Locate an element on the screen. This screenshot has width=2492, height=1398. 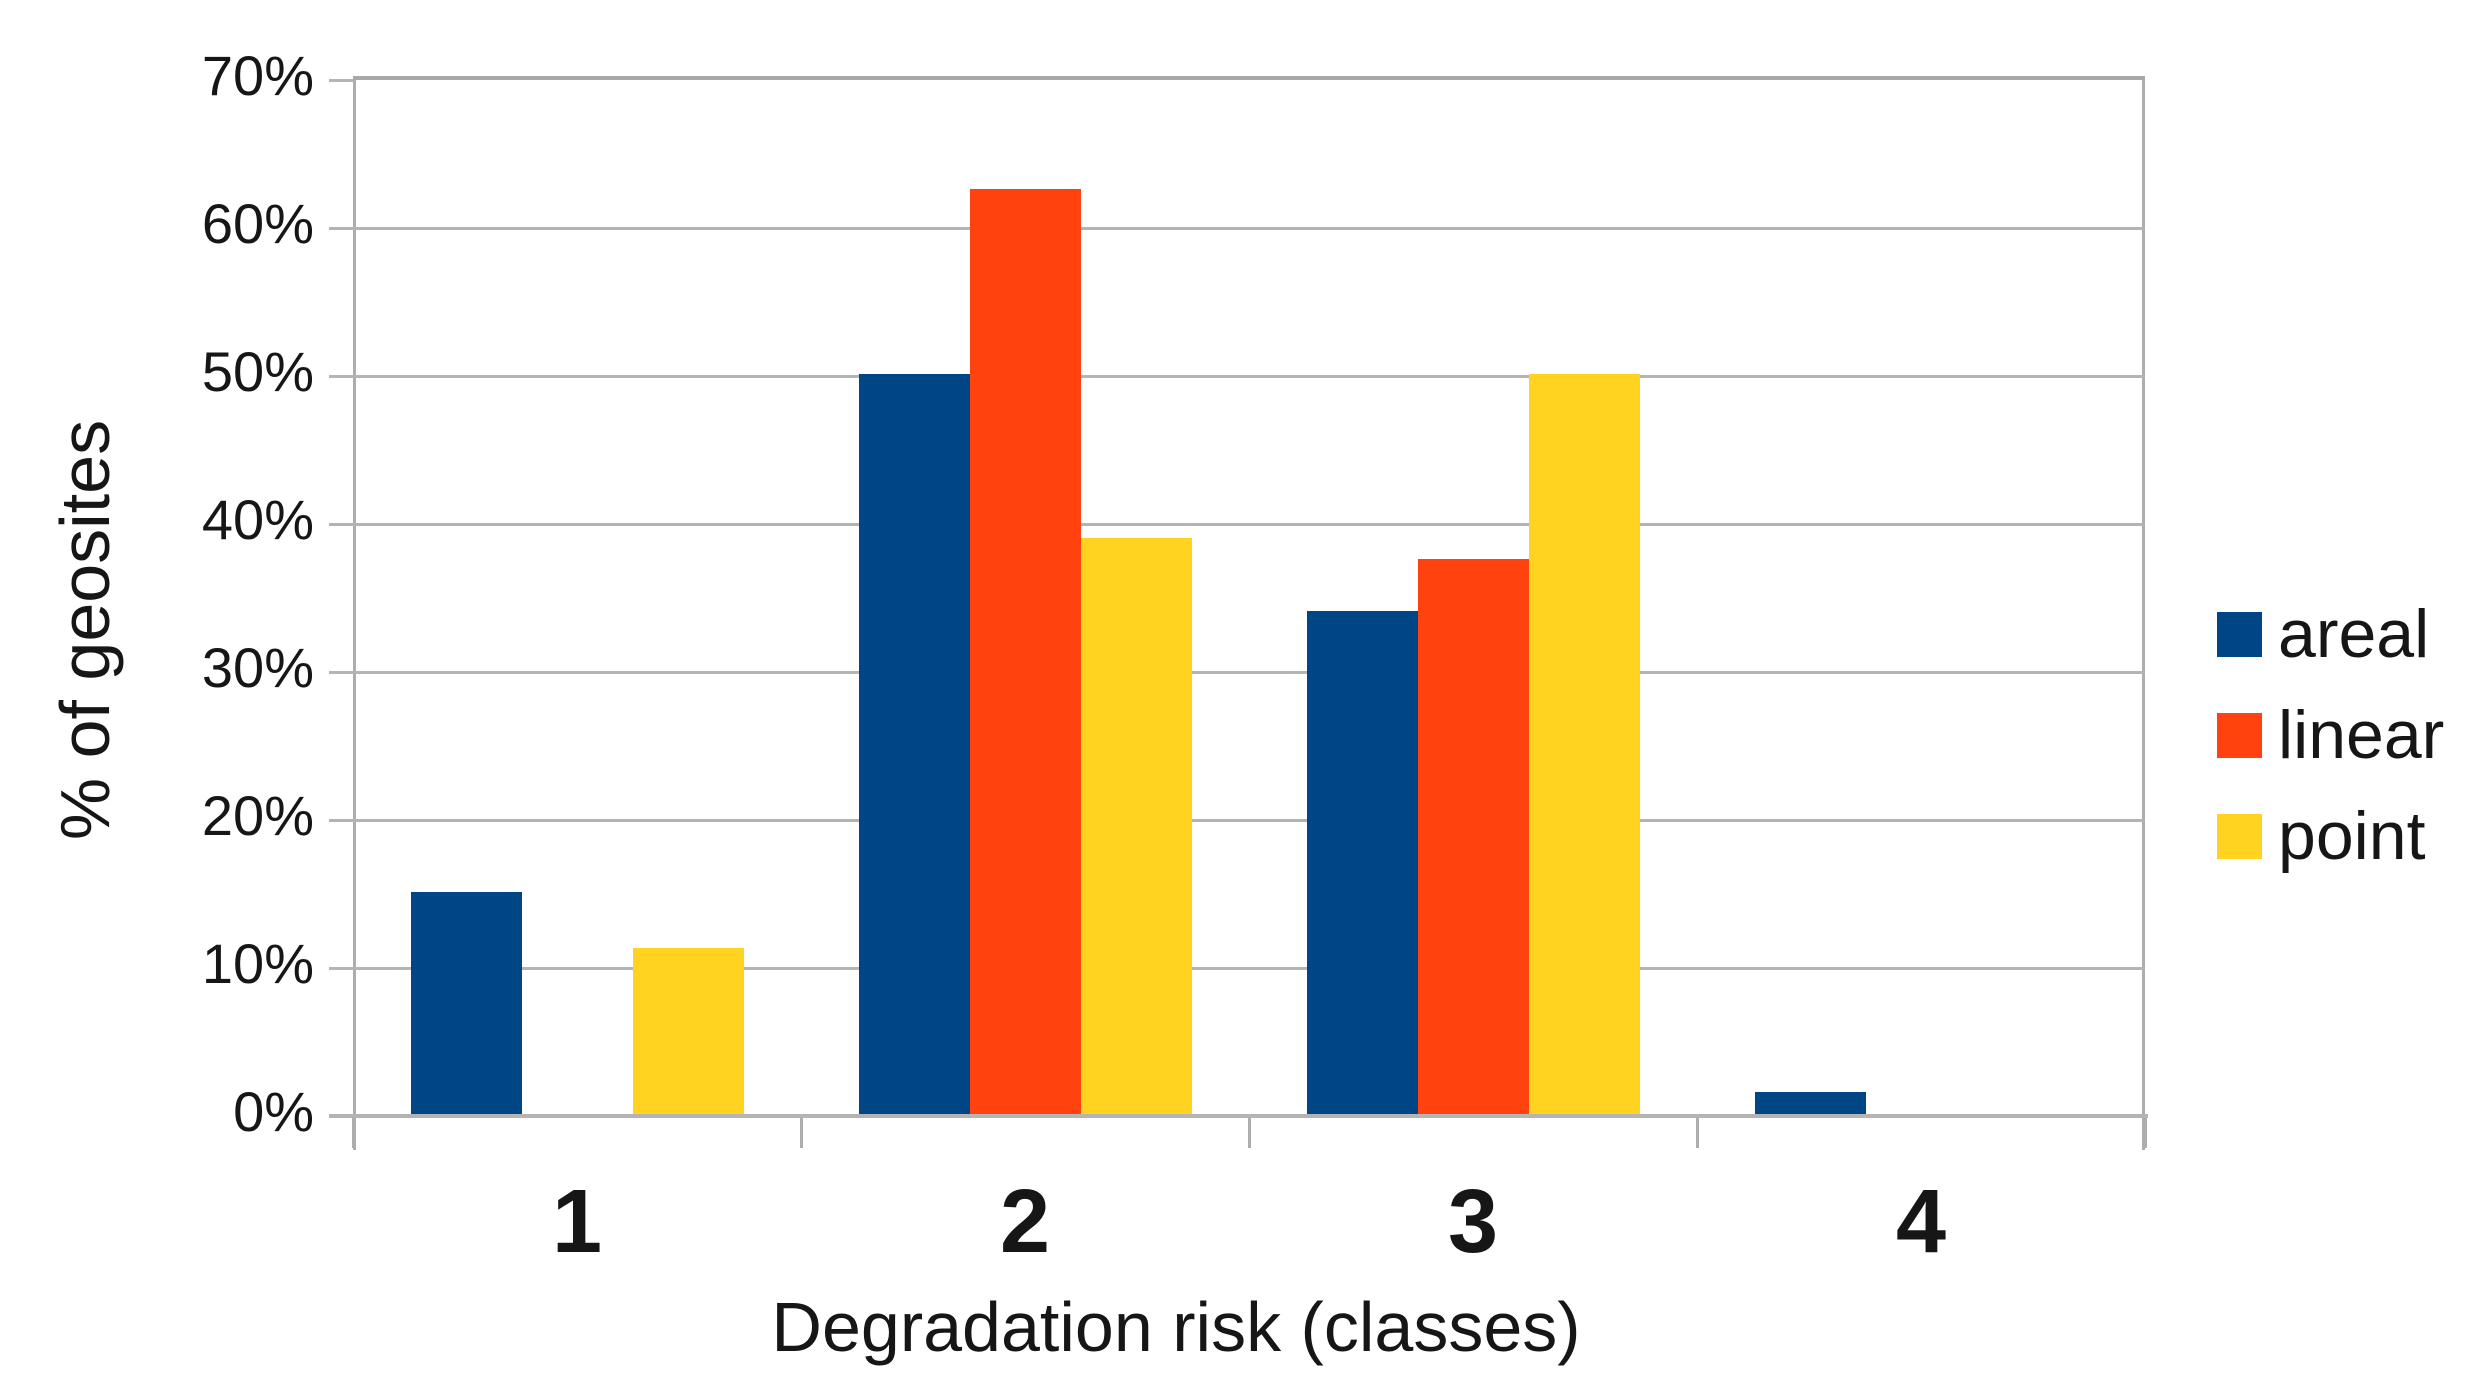
legend-label-areal: areal is located at coordinates (2354, 634).